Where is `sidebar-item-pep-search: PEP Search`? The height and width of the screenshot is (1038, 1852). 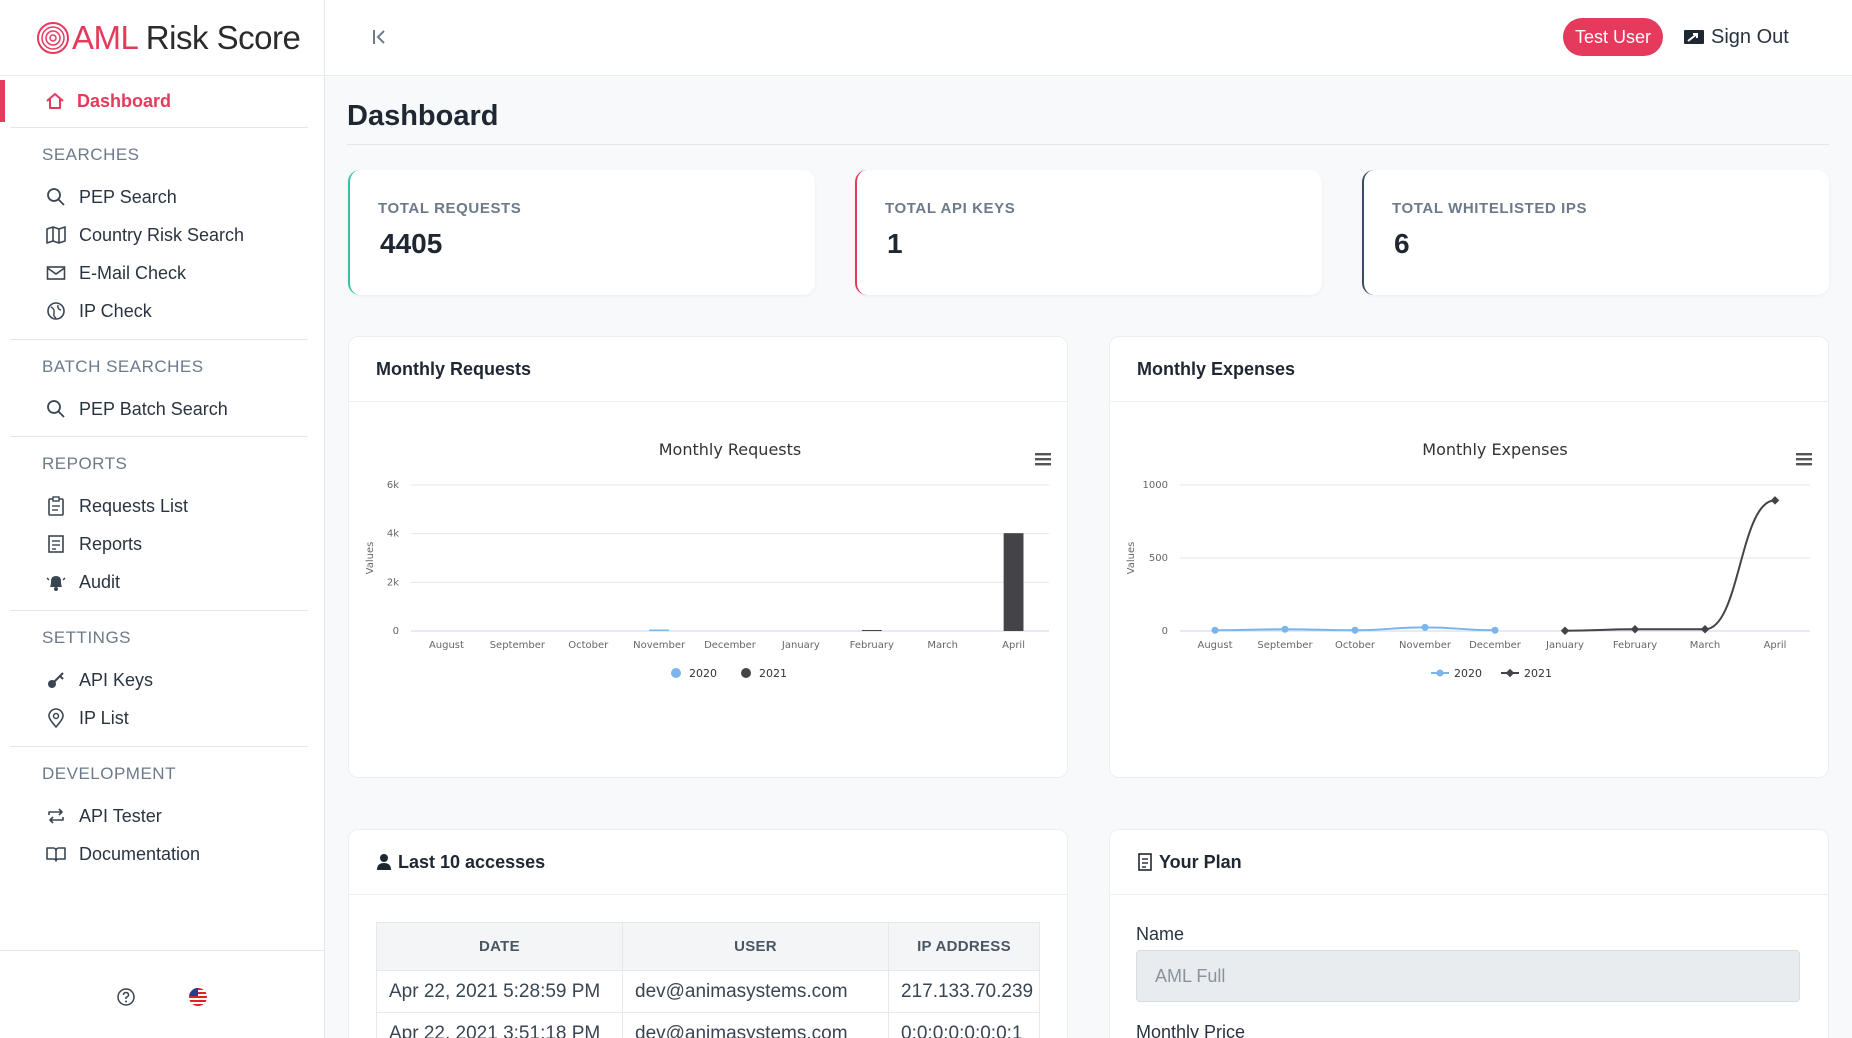 sidebar-item-pep-search: PEP Search is located at coordinates (111, 197).